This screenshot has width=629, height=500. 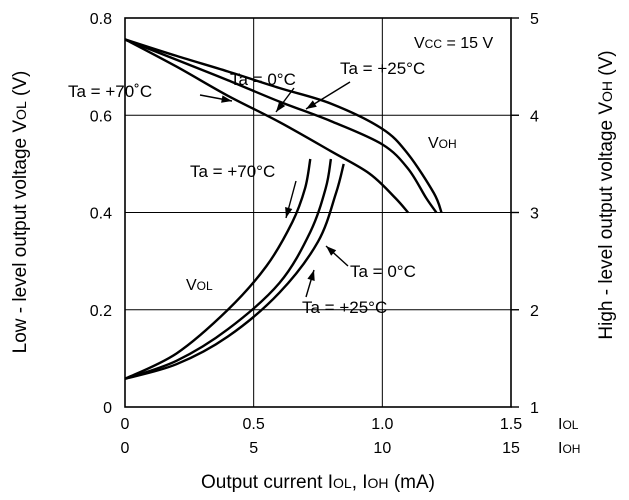 I want to click on tick-label-voh-3: 3, so click(x=534, y=214).